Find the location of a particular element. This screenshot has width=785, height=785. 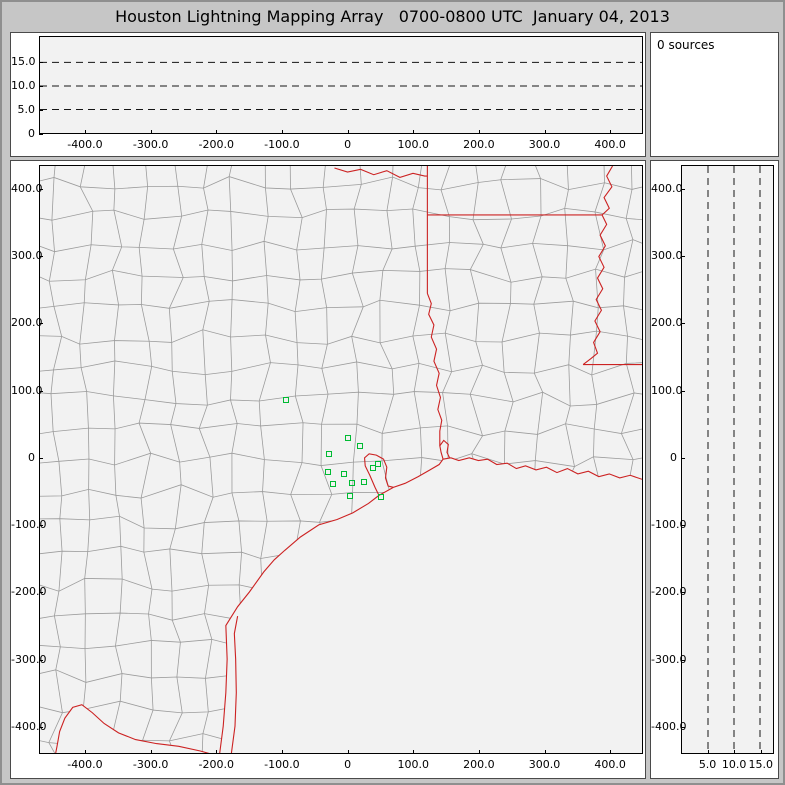

y-tick-label: 5.0 is located at coordinates (26, 109).